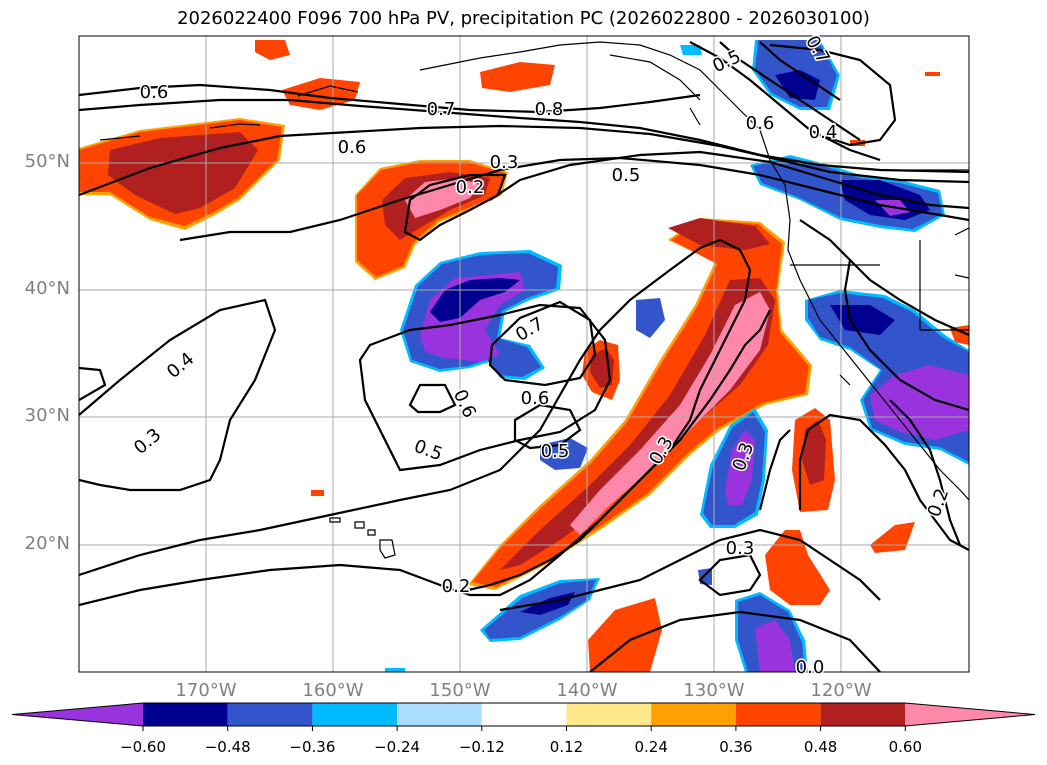 This screenshot has width=1047, height=765. Describe the element at coordinates (820, 747) in the screenshot. I see `colorbar-tick-label: 0.48` at that location.